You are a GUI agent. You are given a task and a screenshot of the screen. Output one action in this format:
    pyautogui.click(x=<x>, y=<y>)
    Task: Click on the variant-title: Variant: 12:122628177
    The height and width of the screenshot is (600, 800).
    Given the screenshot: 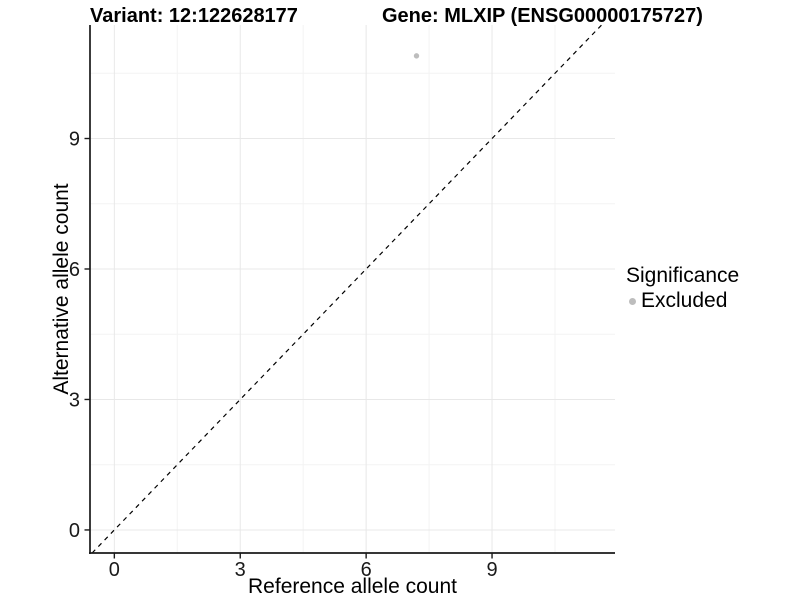 What is the action you would take?
    pyautogui.click(x=194, y=16)
    